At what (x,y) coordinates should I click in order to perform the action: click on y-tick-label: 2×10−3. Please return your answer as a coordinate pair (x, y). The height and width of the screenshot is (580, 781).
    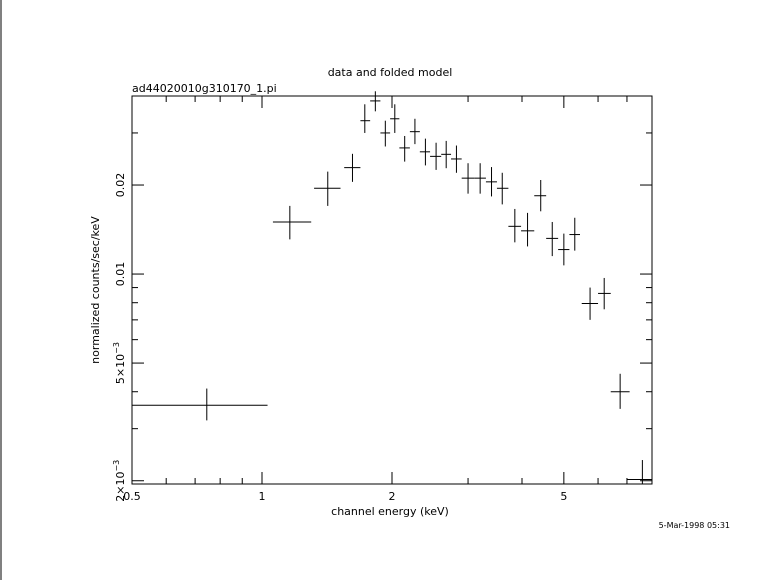
    Looking at the image, I should click on (119, 481).